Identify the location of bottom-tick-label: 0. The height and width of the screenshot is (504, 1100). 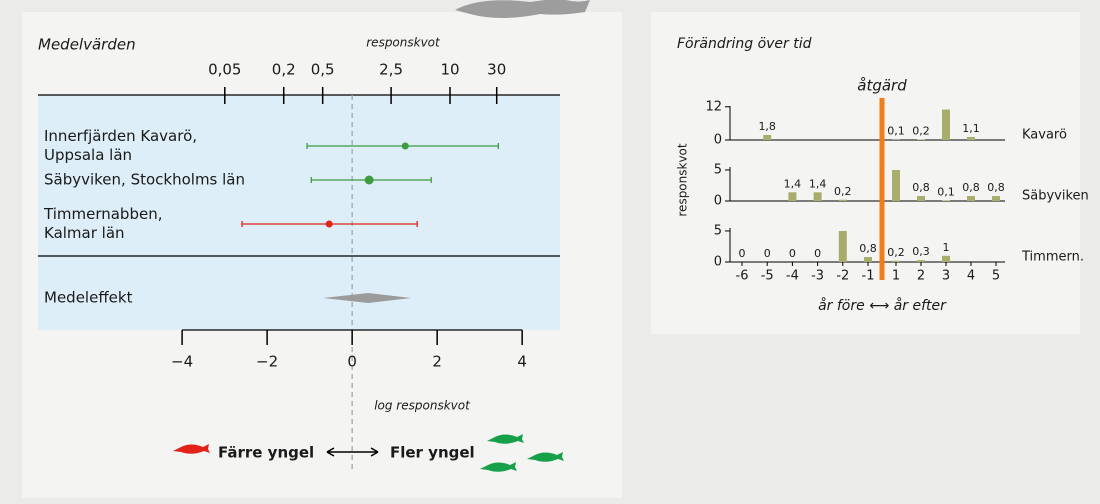
(352, 362).